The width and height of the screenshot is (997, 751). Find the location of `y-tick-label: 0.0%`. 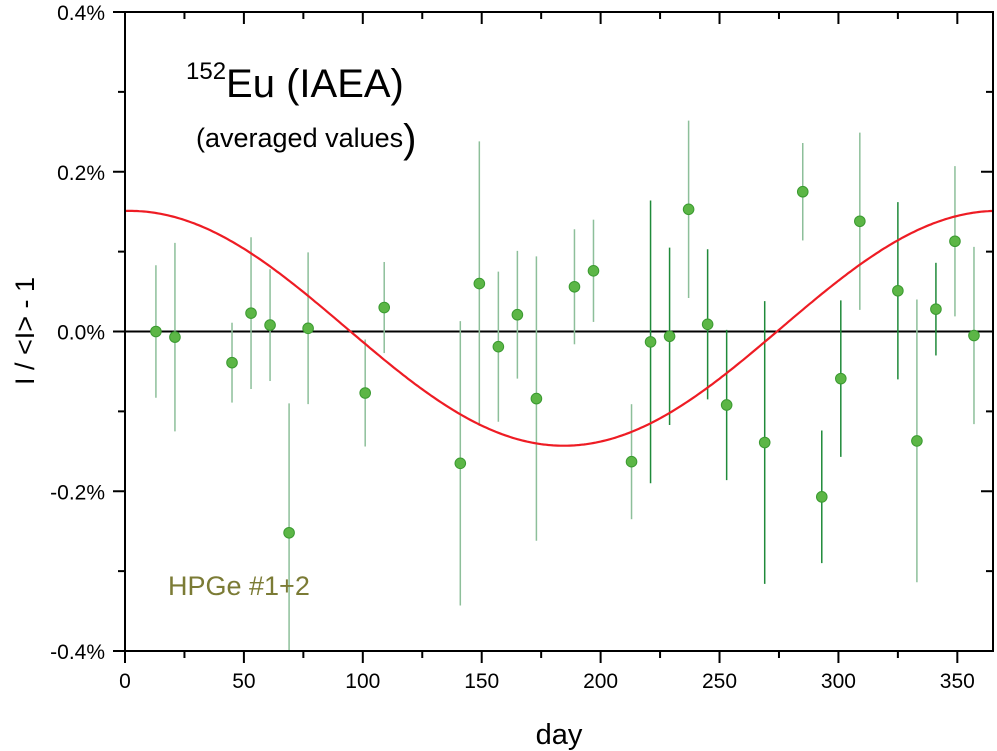

y-tick-label: 0.0% is located at coordinates (81, 333).